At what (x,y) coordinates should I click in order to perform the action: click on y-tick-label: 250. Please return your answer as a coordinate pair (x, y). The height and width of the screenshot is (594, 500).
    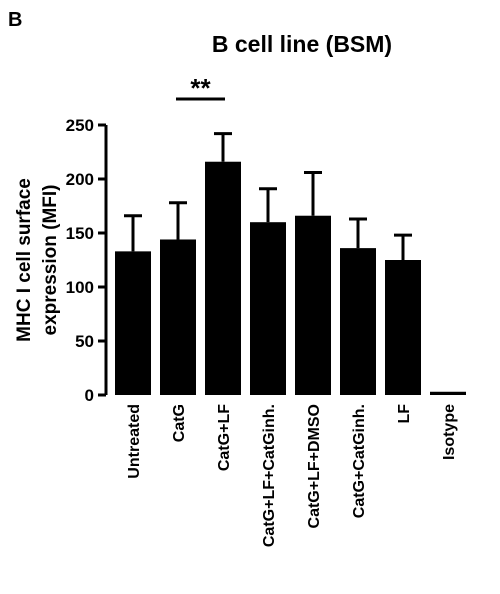
    Looking at the image, I should click on (80, 125).